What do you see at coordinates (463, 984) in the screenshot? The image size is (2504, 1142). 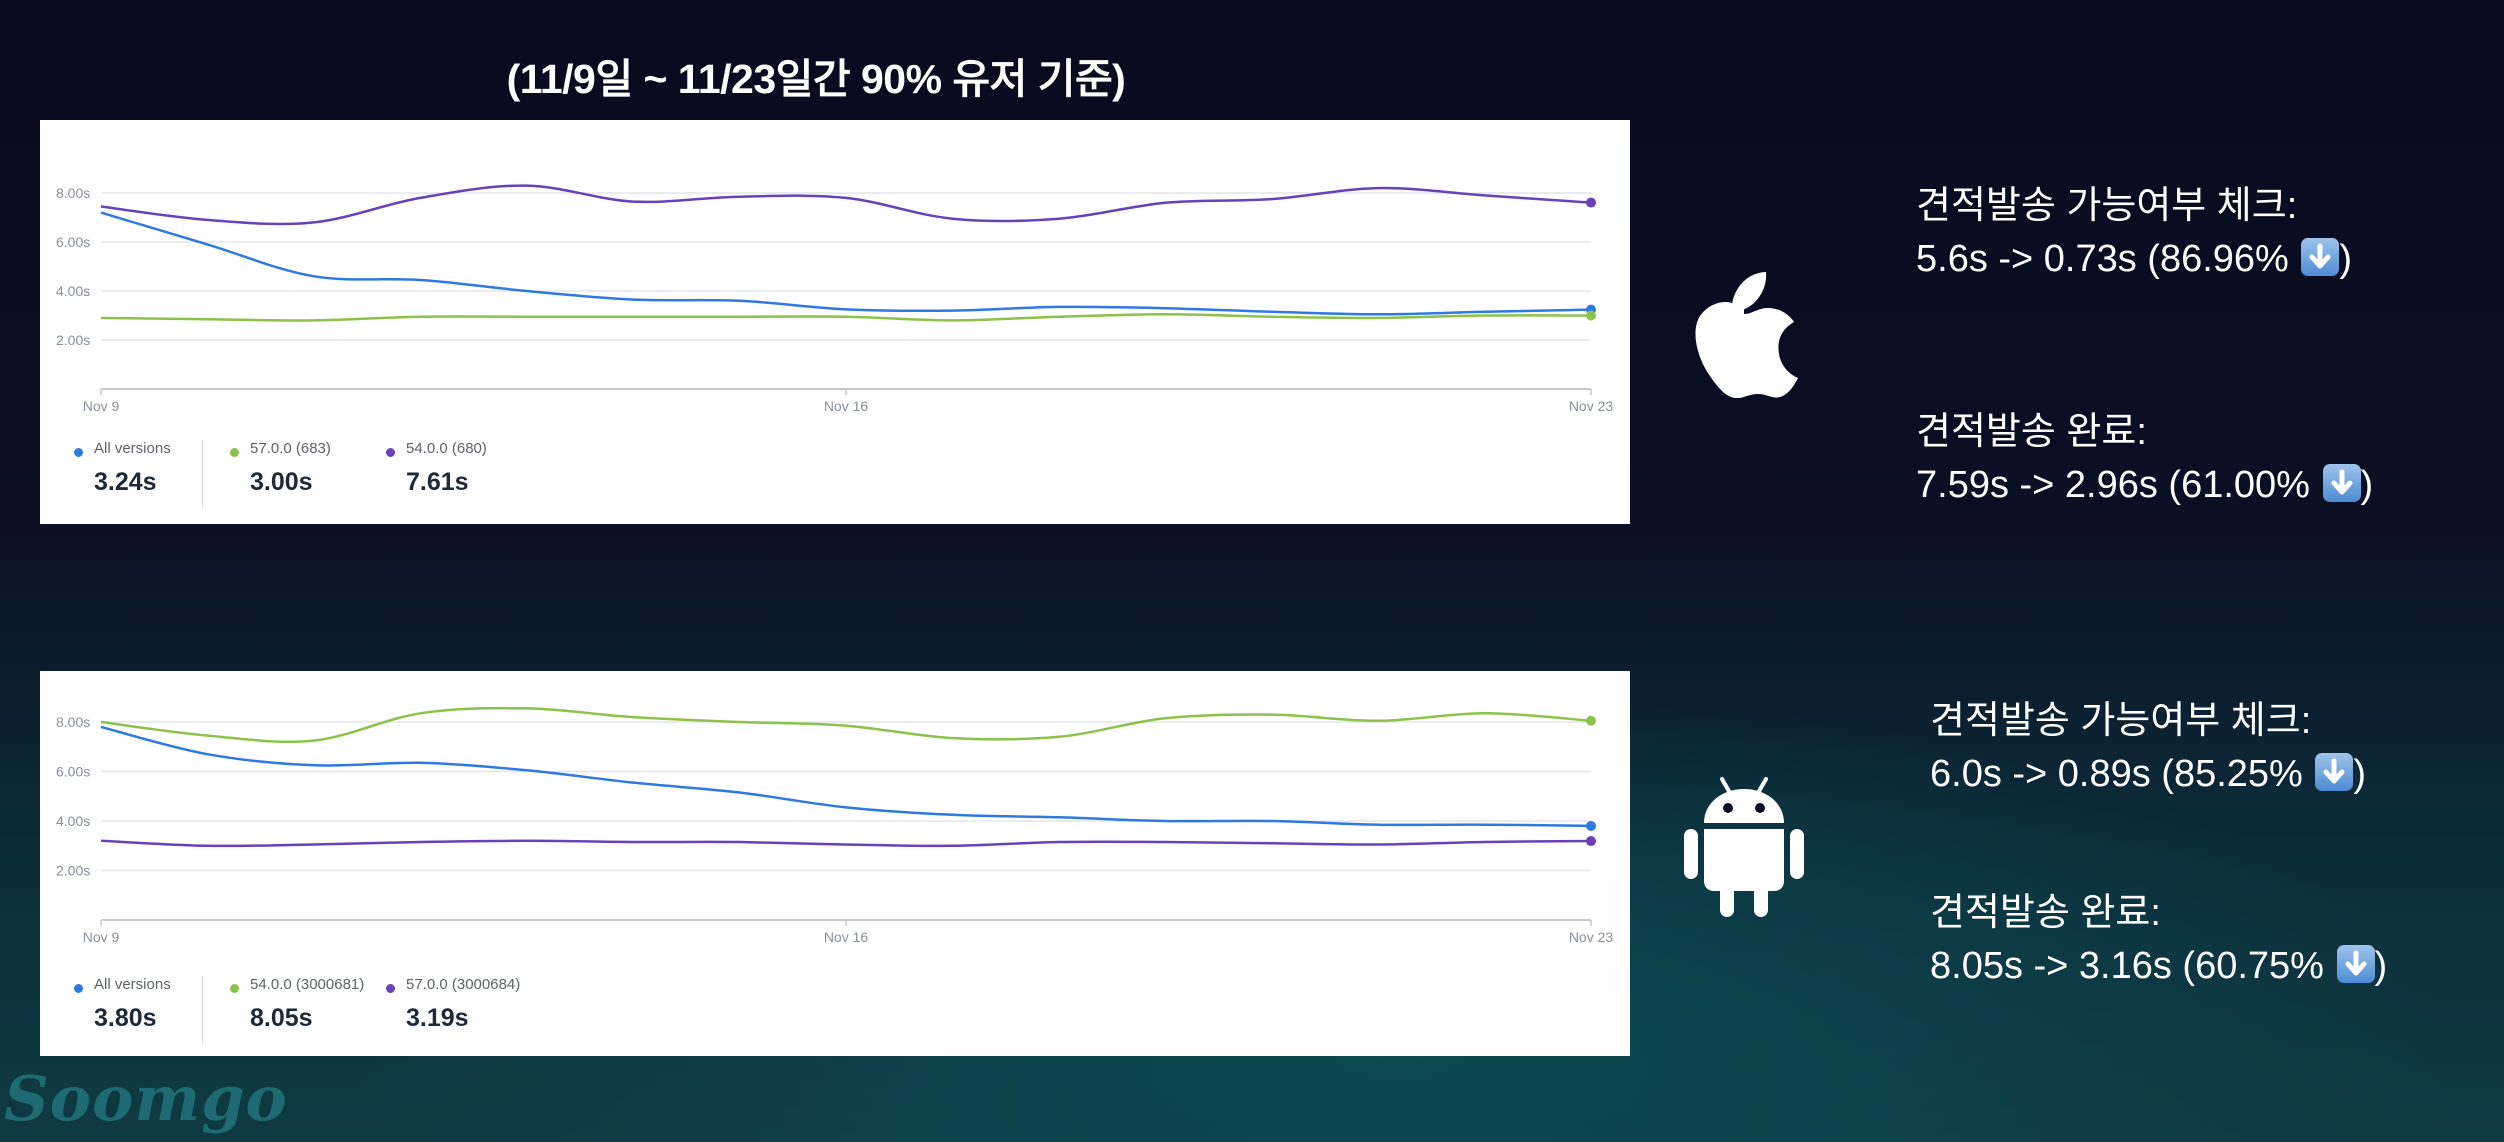 I see `legend-name: 57.0.0 (3000684)` at bounding box center [463, 984].